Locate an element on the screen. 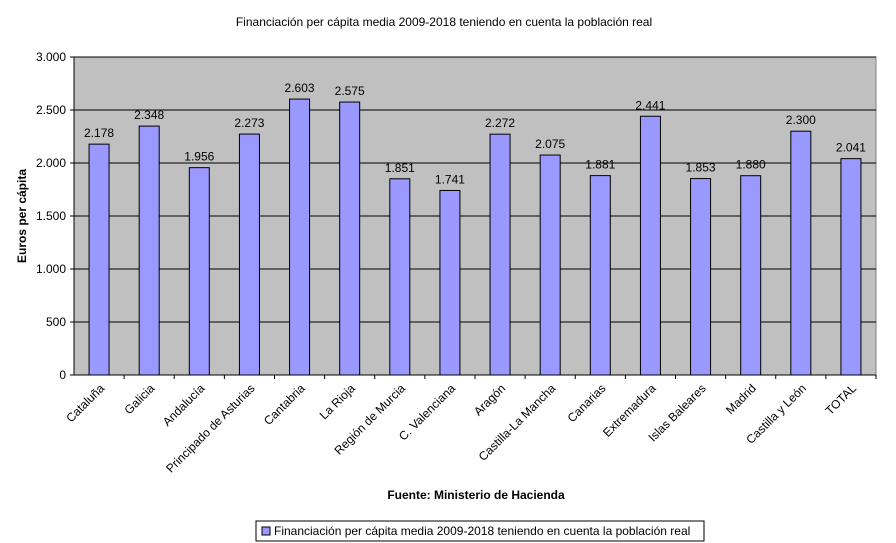 The image size is (896, 543). x-tick-label: Principado de Asturias is located at coordinates (210, 428).